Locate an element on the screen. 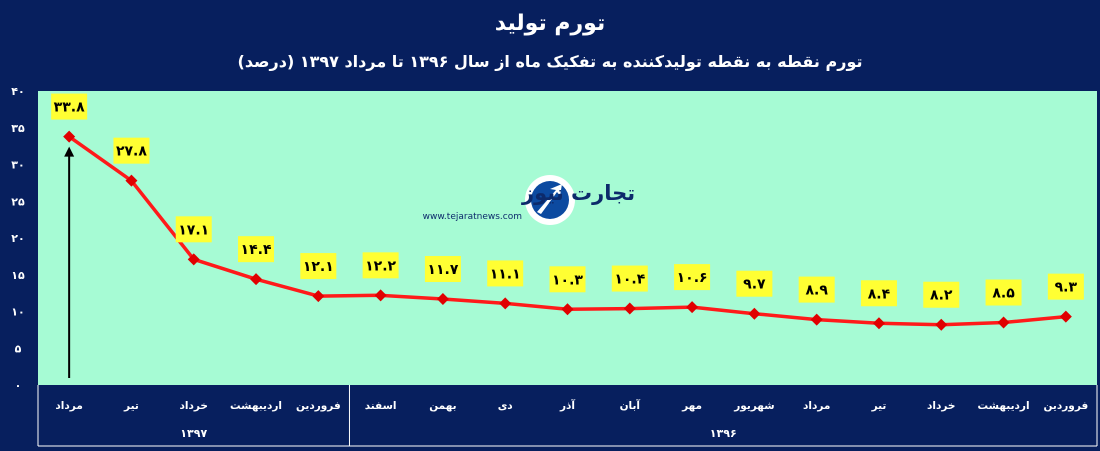 This screenshot has width=1100, height=451. arrow-head is located at coordinates (69, 151).